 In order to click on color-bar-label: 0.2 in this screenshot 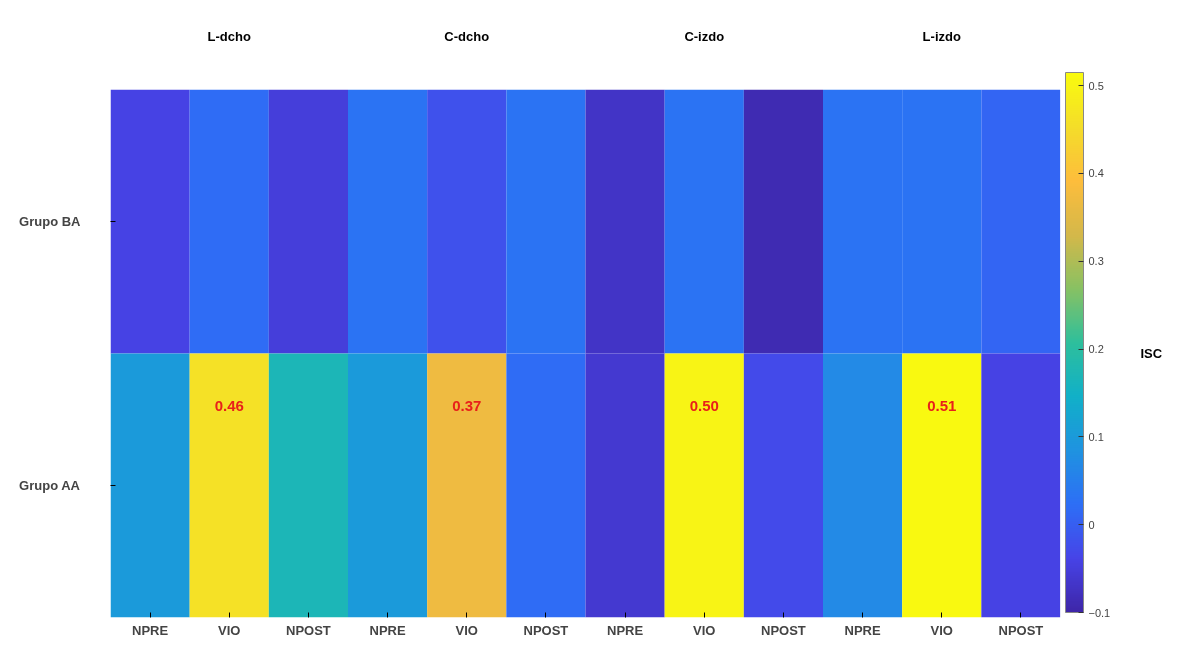, I will do `click(1096, 349)`.